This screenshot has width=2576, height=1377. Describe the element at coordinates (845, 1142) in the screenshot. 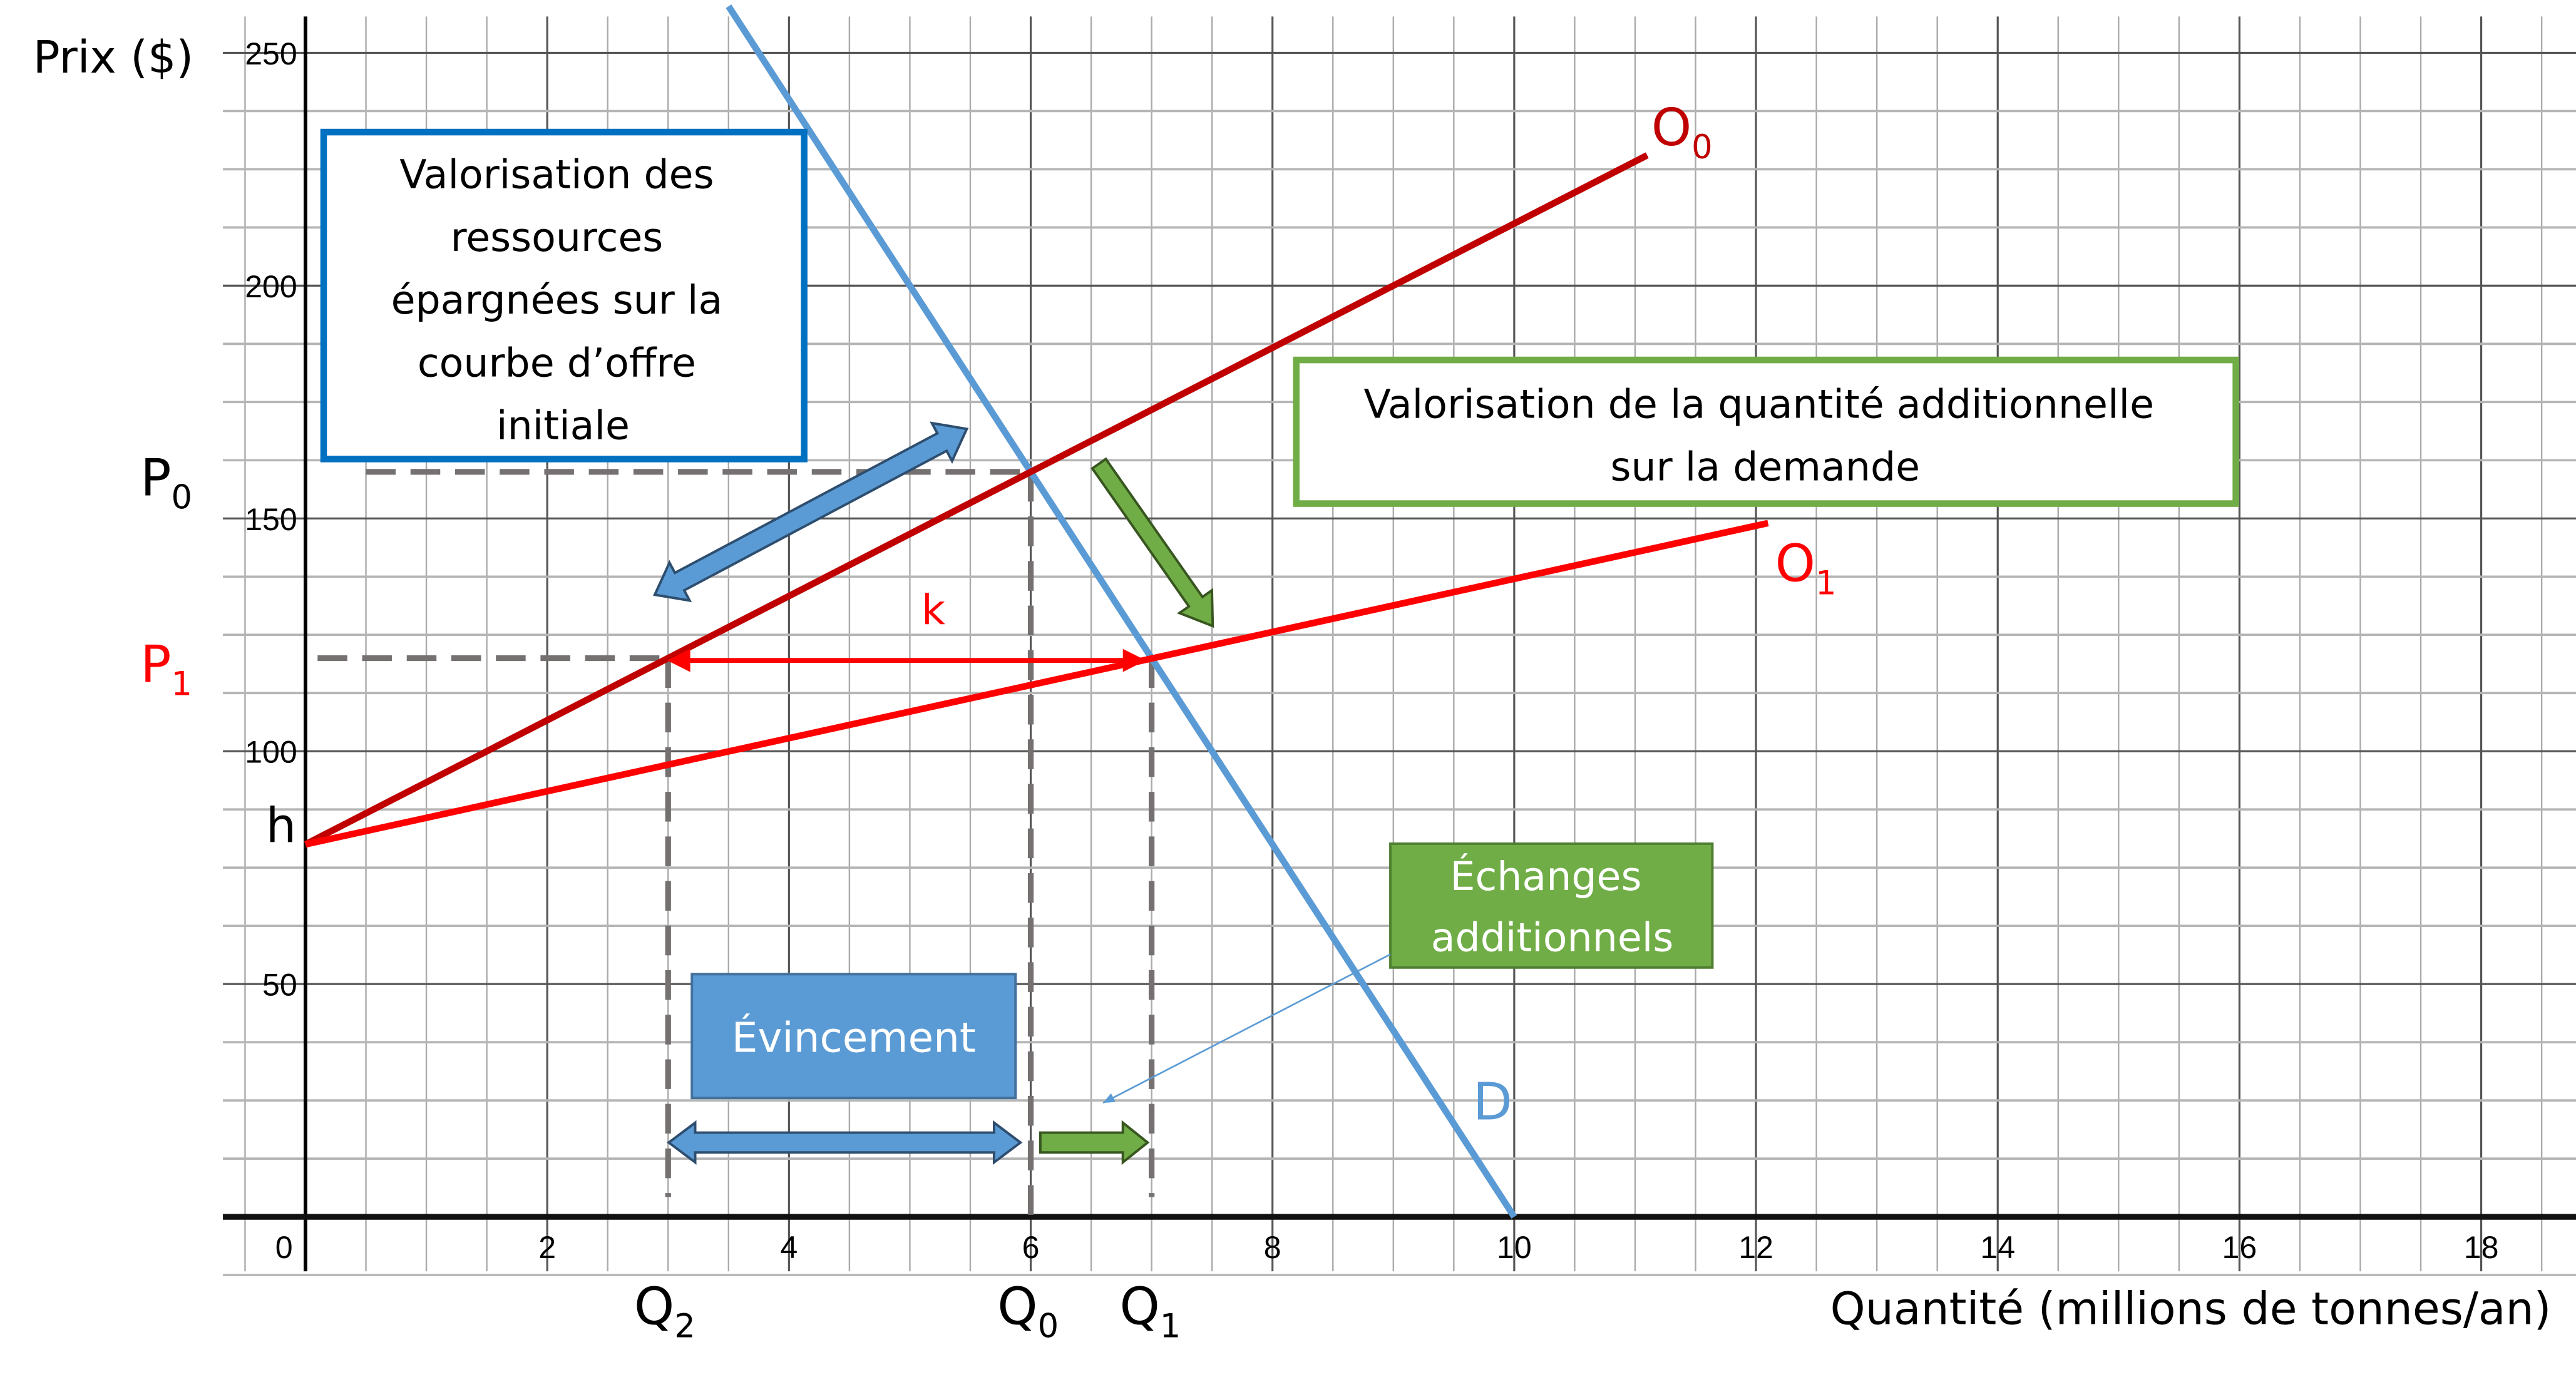

I see `crowding-out-double-arrow` at that location.